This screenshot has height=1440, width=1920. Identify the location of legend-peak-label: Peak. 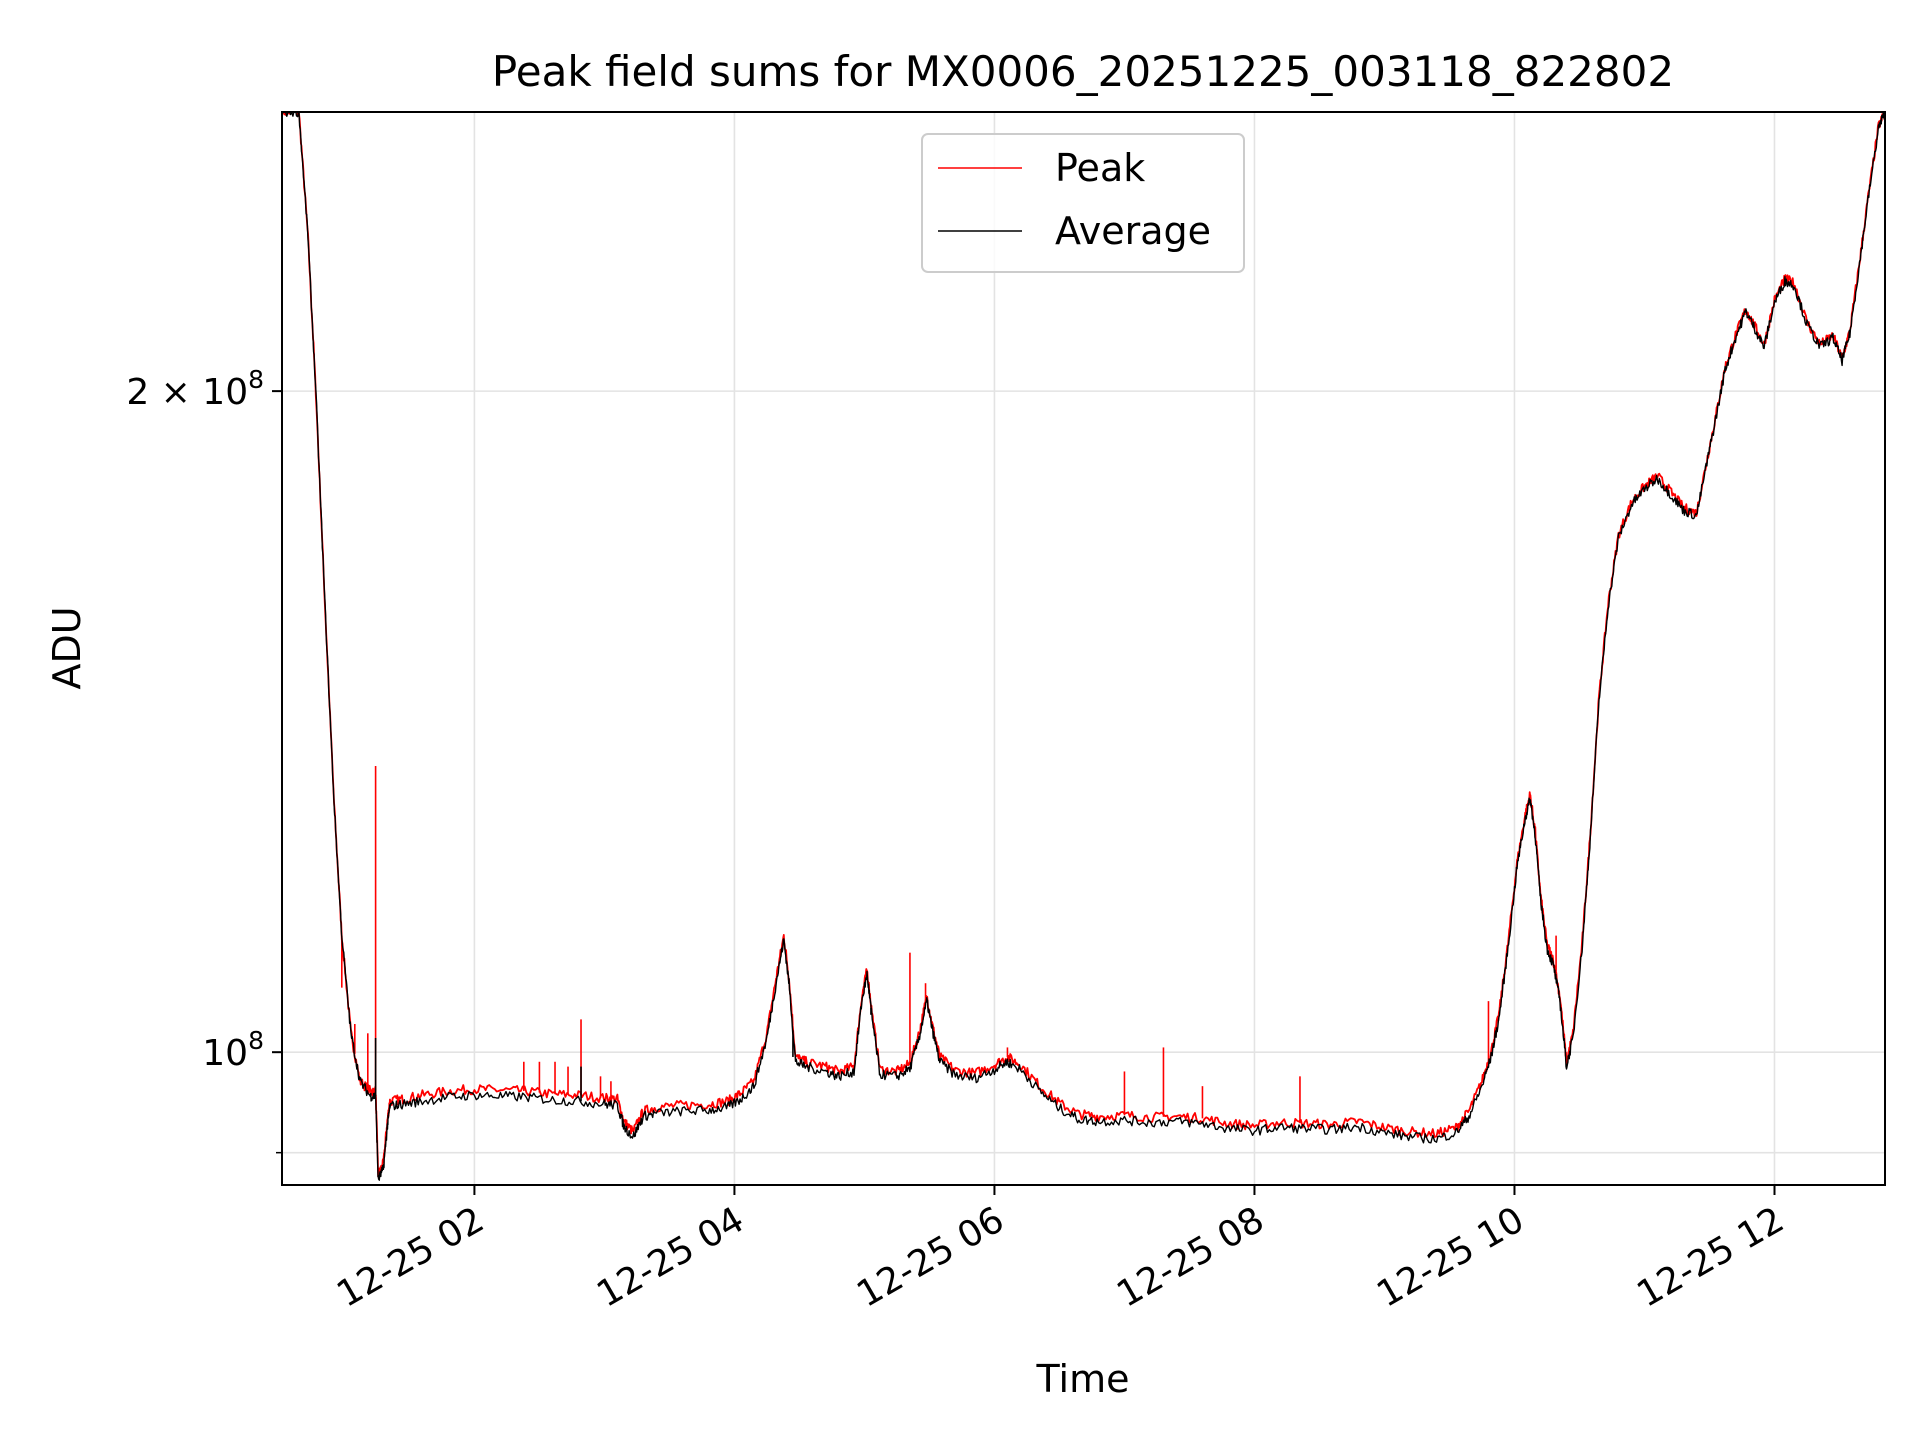
(1100, 168).